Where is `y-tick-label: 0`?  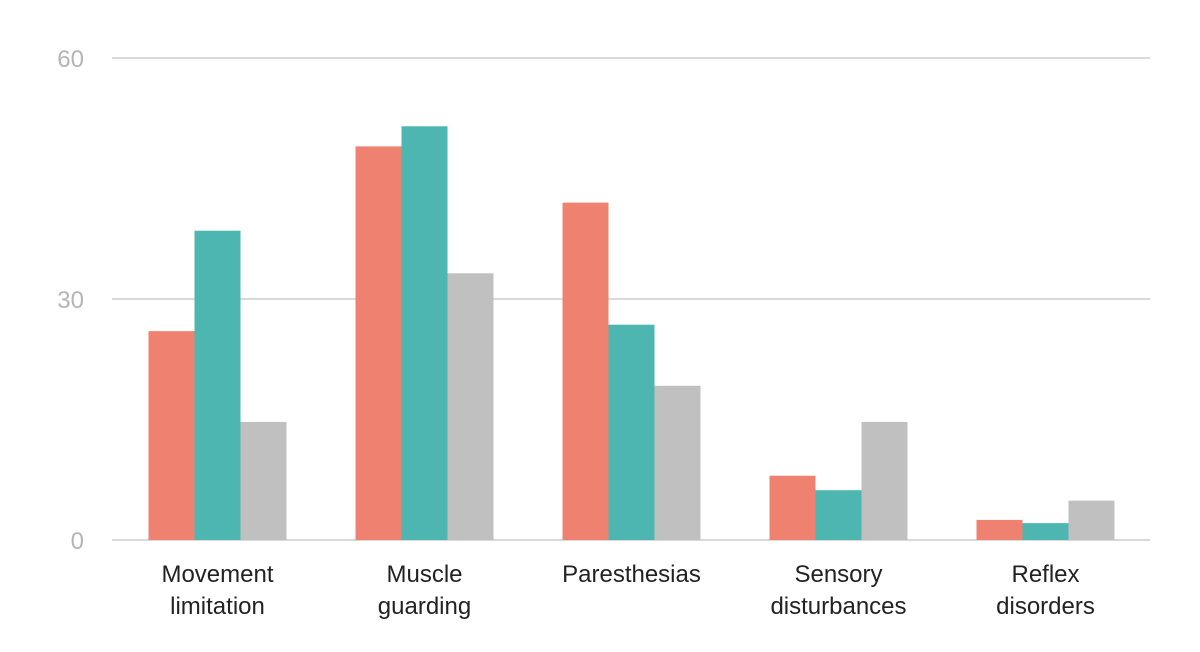 y-tick-label: 0 is located at coordinates (77, 541).